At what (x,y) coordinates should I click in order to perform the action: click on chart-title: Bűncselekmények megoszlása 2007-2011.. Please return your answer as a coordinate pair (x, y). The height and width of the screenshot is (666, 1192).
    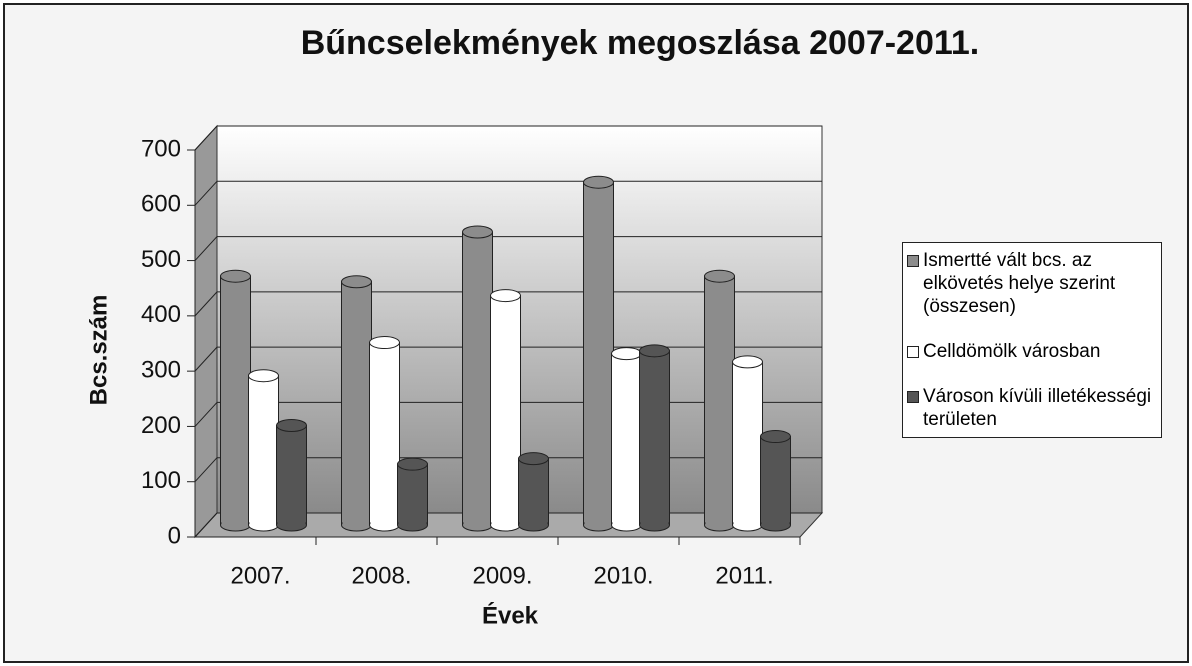
    Looking at the image, I should click on (640, 43).